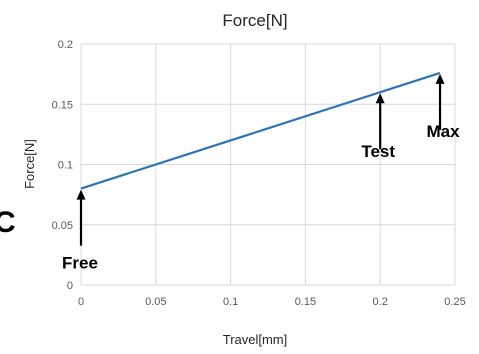  What do you see at coordinates (8, 222) in the screenshot?
I see `side-letter: C` at bounding box center [8, 222].